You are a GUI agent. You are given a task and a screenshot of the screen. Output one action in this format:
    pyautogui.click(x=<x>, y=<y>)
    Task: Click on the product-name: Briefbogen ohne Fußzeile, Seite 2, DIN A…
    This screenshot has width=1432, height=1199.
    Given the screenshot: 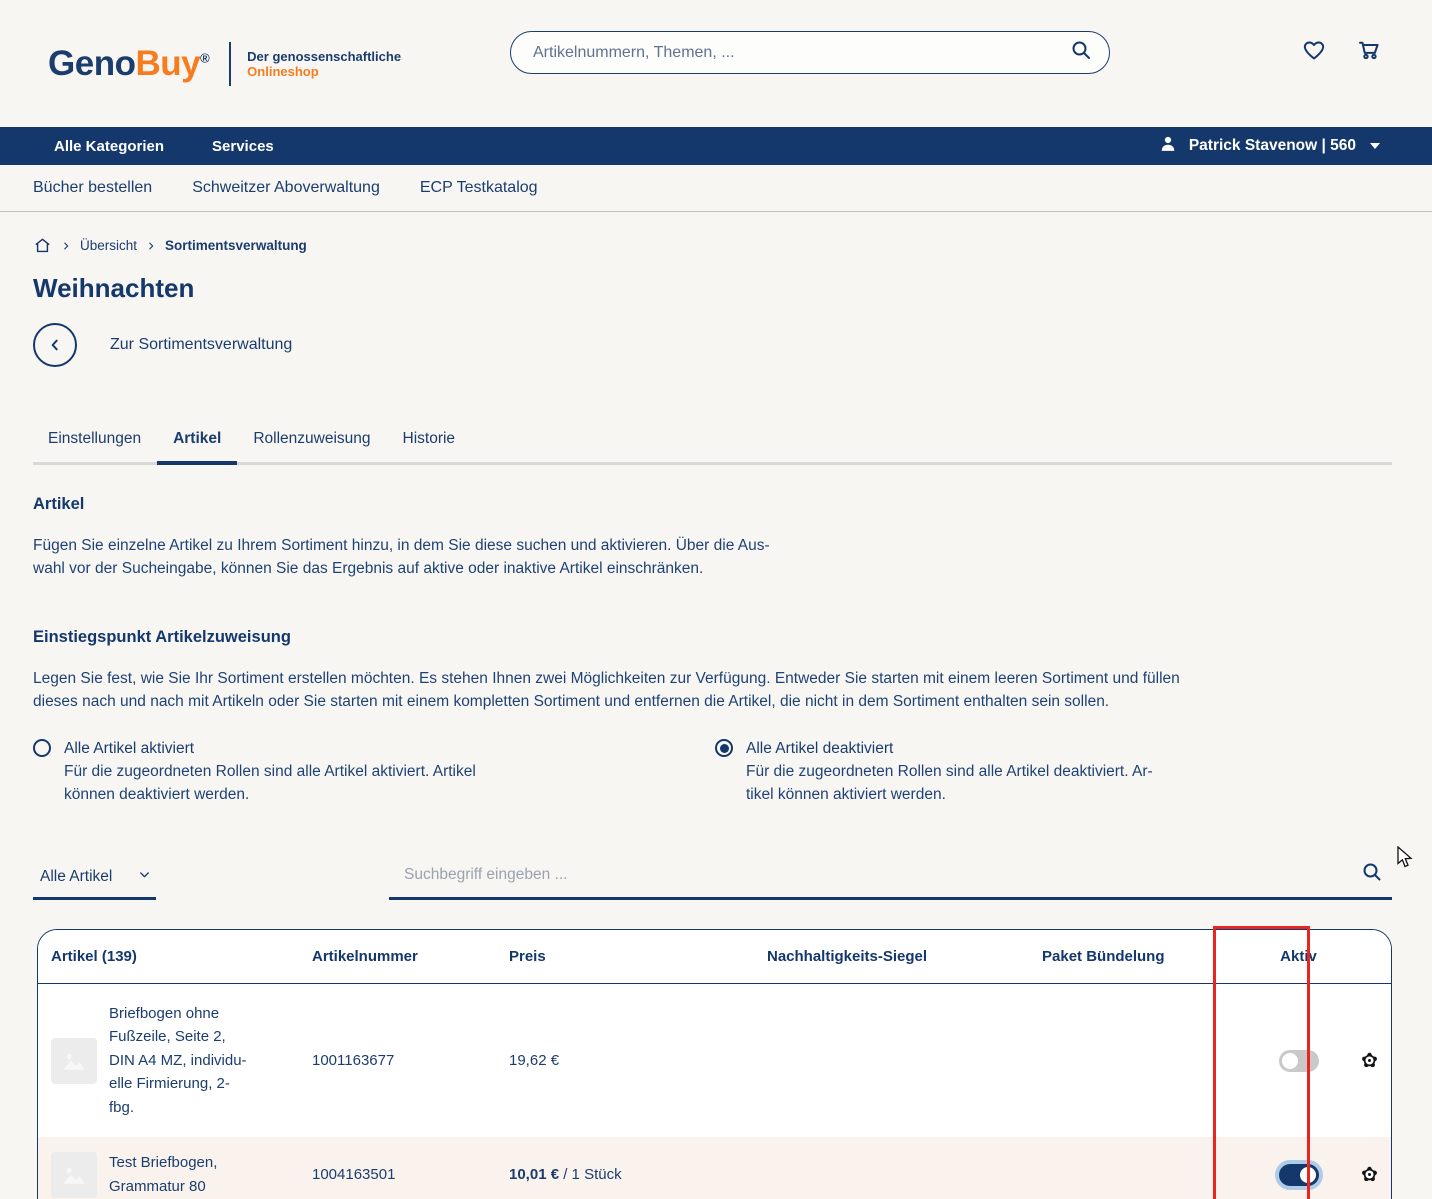 What is the action you would take?
    pyautogui.click(x=178, y=1060)
    